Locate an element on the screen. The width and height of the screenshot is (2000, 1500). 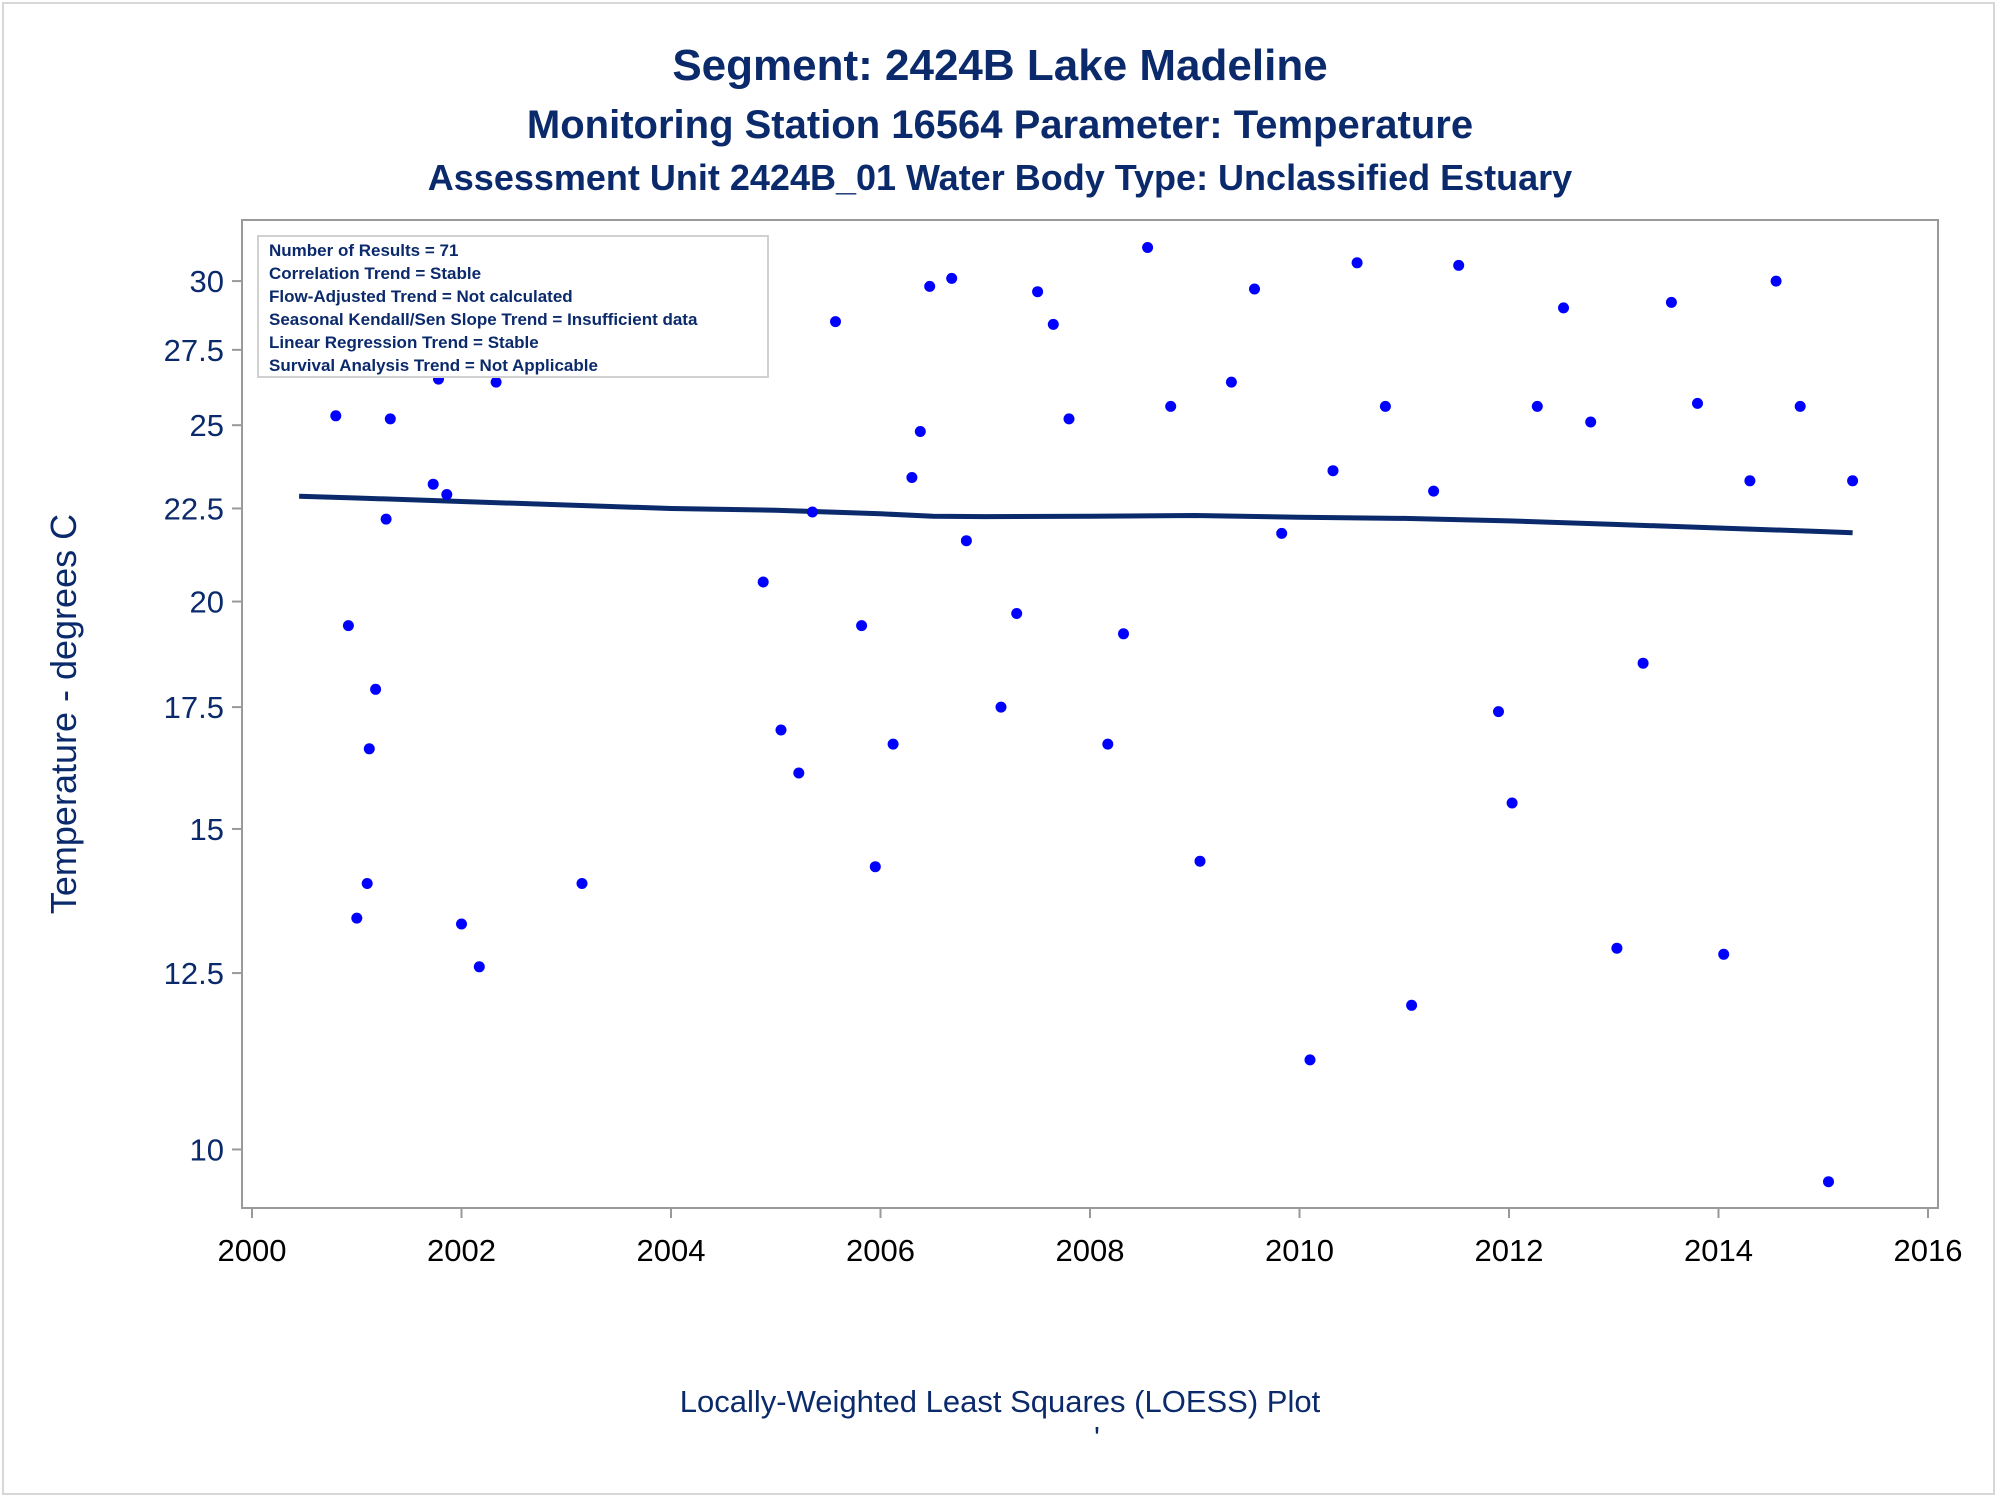
y-tick-label: 22.5 is located at coordinates (194, 508).